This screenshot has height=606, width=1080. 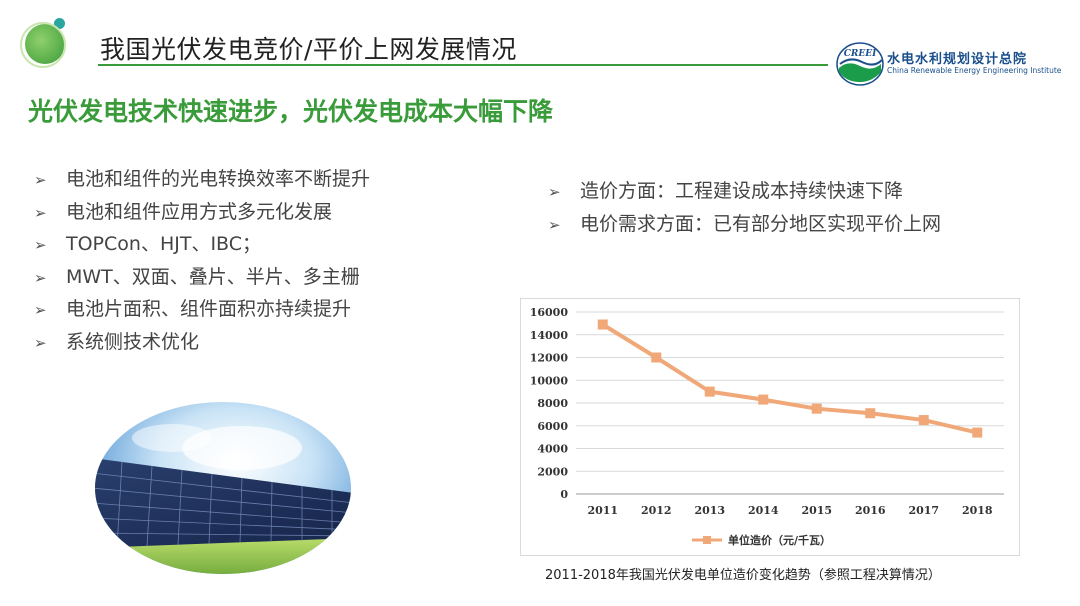 What do you see at coordinates (202, 278) in the screenshot?
I see `bullet-item: ➢ MWT、双面、叠片、半片、多主栅` at bounding box center [202, 278].